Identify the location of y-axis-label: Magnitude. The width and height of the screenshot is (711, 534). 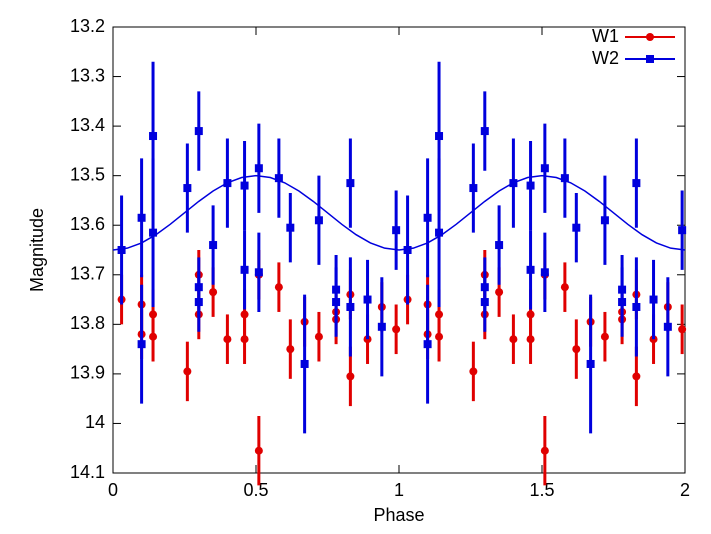
(37, 250).